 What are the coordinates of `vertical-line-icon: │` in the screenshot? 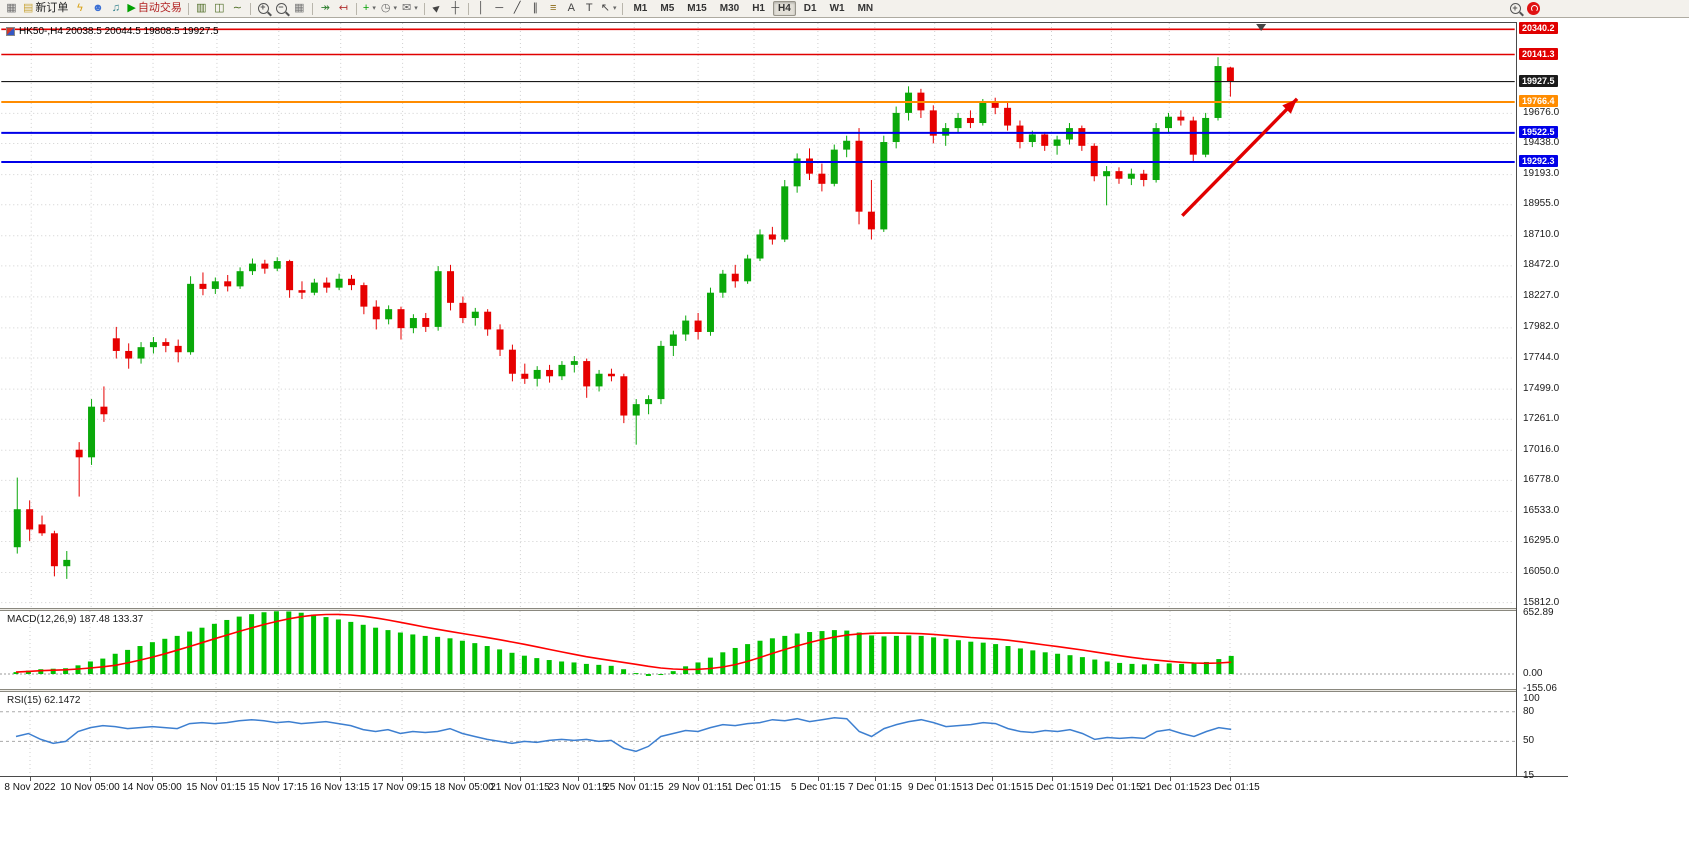 It's located at (481, 8).